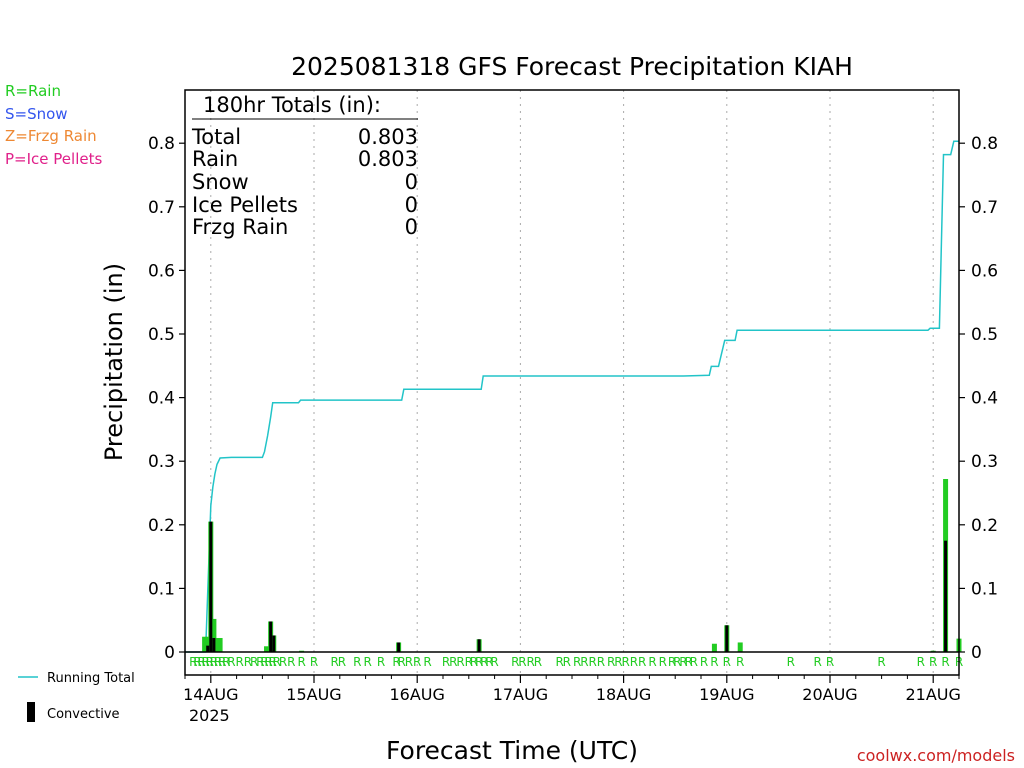 This screenshot has width=1024, height=768. What do you see at coordinates (984, 462) in the screenshot?
I see `y-tick-label-right: 0.3` at bounding box center [984, 462].